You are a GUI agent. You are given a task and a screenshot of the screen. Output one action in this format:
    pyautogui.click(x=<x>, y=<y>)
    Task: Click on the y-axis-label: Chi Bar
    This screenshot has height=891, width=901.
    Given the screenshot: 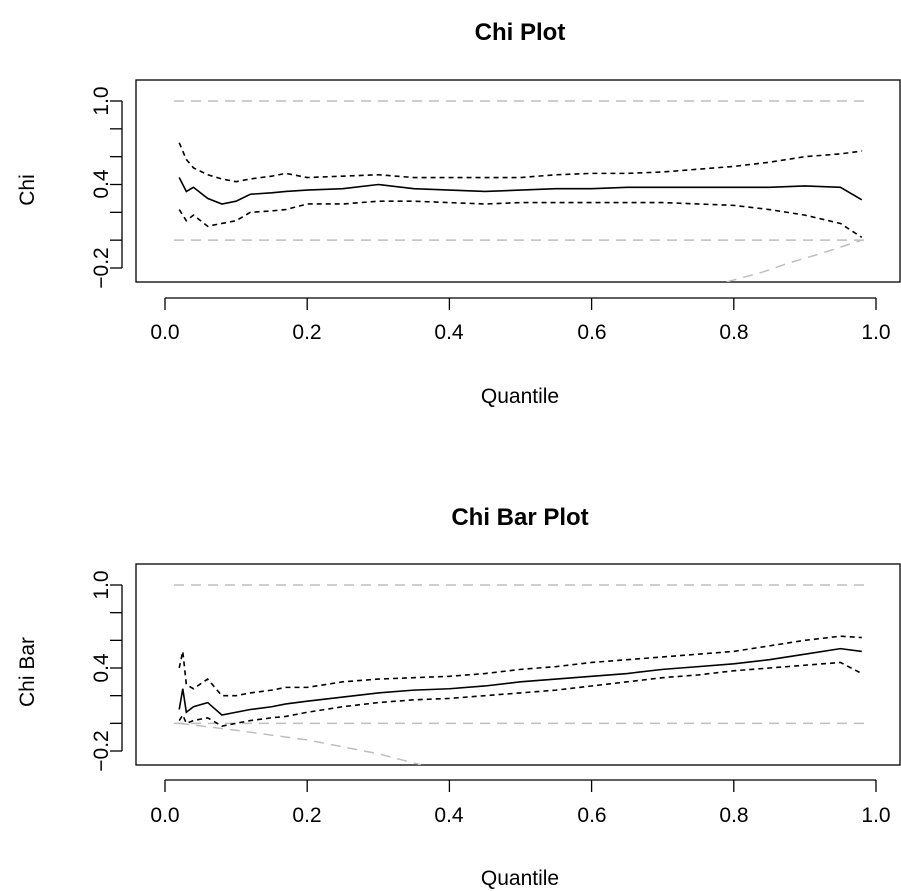 What is the action you would take?
    pyautogui.click(x=27, y=672)
    